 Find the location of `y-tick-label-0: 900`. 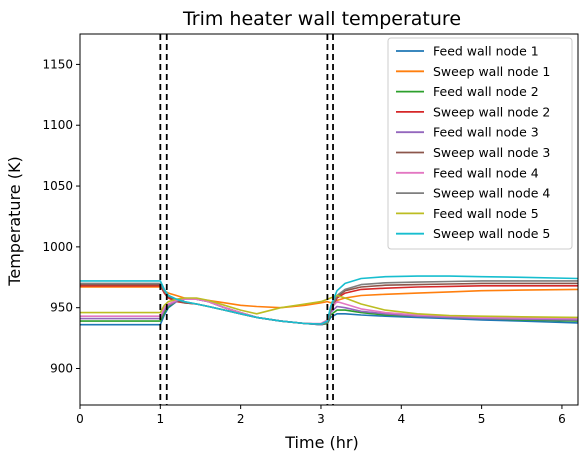

y-tick-label-0: 900 is located at coordinates (61, 369).